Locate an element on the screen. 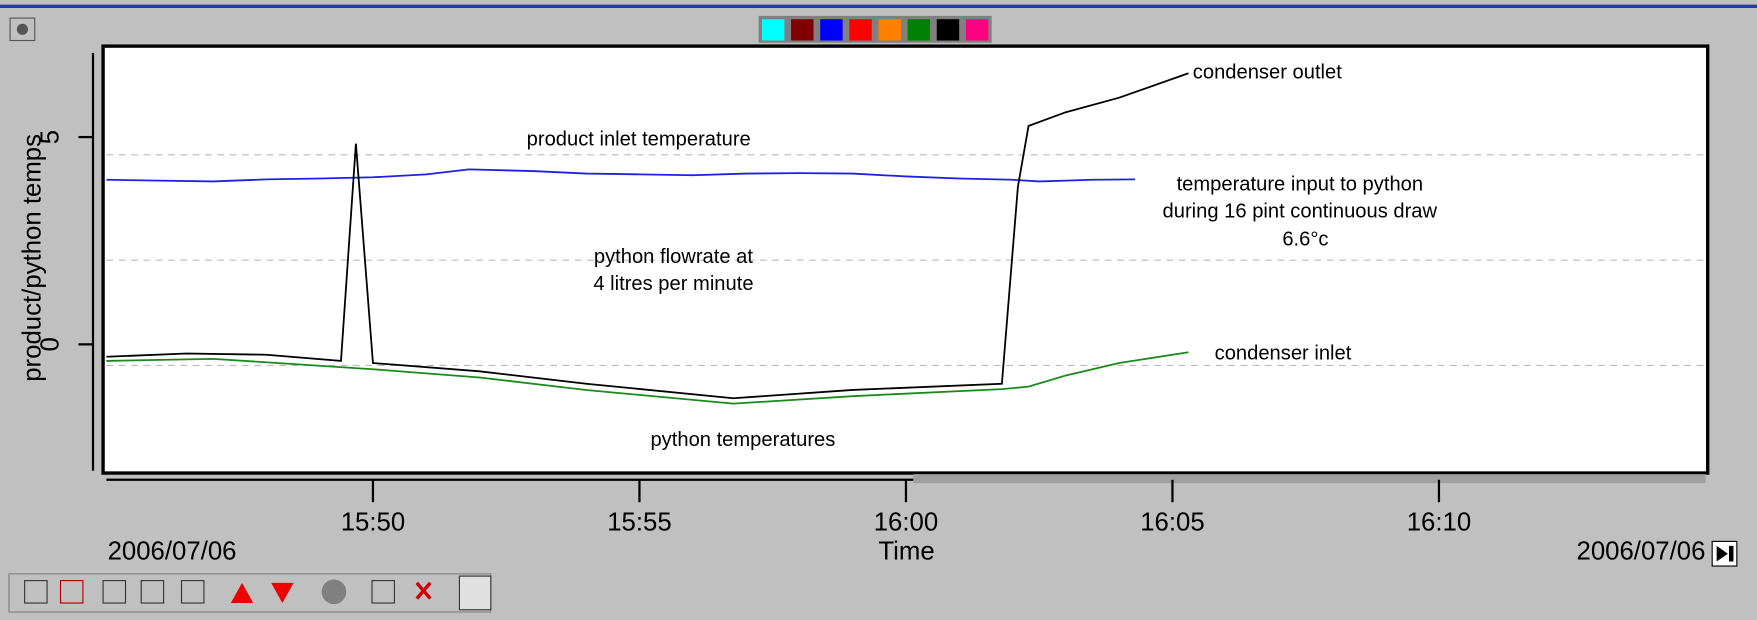  annotation: condenser outlet is located at coordinates (1267, 72).